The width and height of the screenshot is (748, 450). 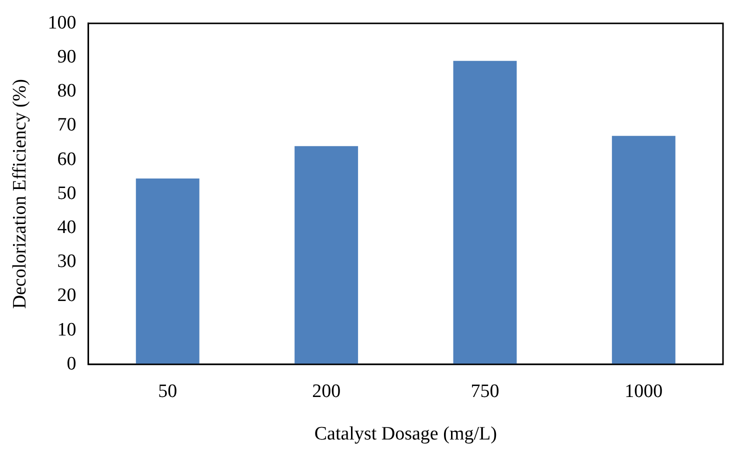 I want to click on y-tick-label: 50, so click(x=66, y=193).